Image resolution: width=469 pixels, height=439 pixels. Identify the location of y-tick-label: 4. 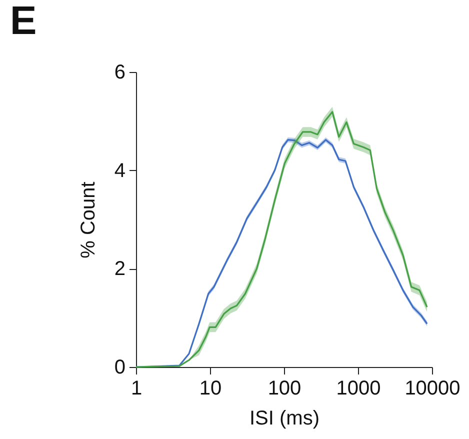
(120, 171).